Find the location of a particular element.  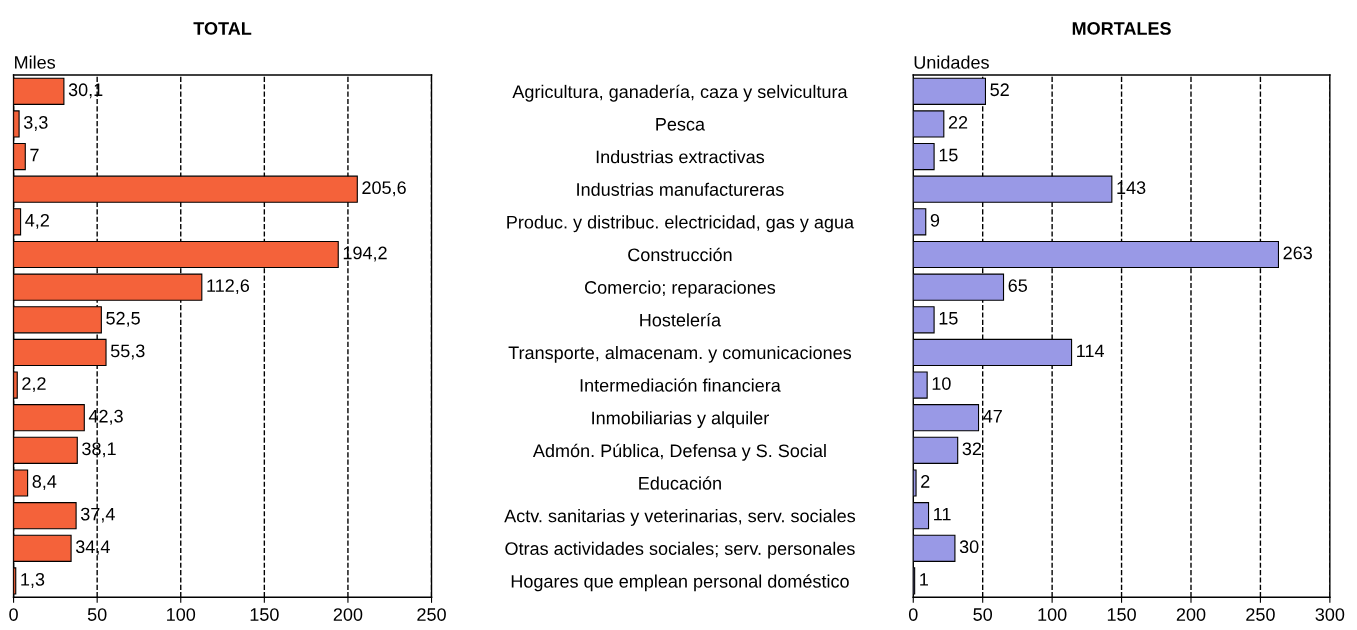

y-tick-label: Comercio; reparaciones is located at coordinates (680, 289).